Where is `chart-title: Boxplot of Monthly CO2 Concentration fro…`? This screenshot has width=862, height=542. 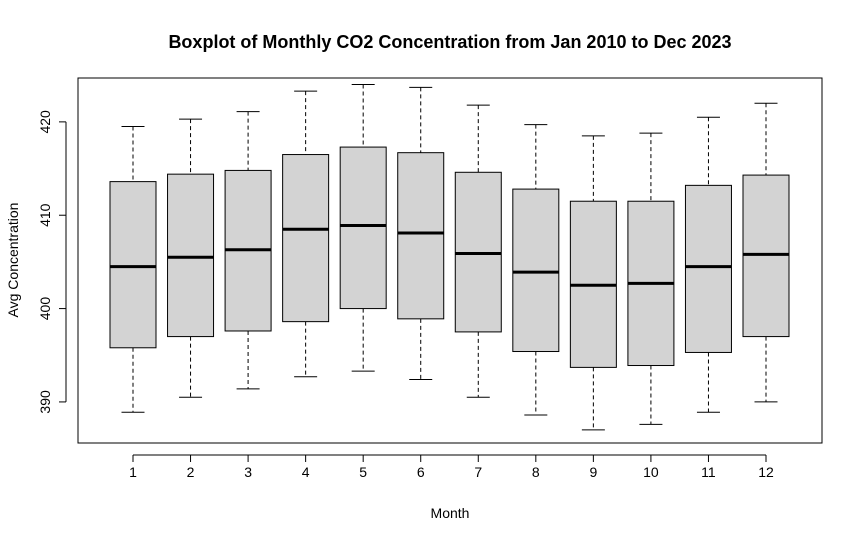 chart-title: Boxplot of Monthly CO2 Concentration fro… is located at coordinates (449, 42).